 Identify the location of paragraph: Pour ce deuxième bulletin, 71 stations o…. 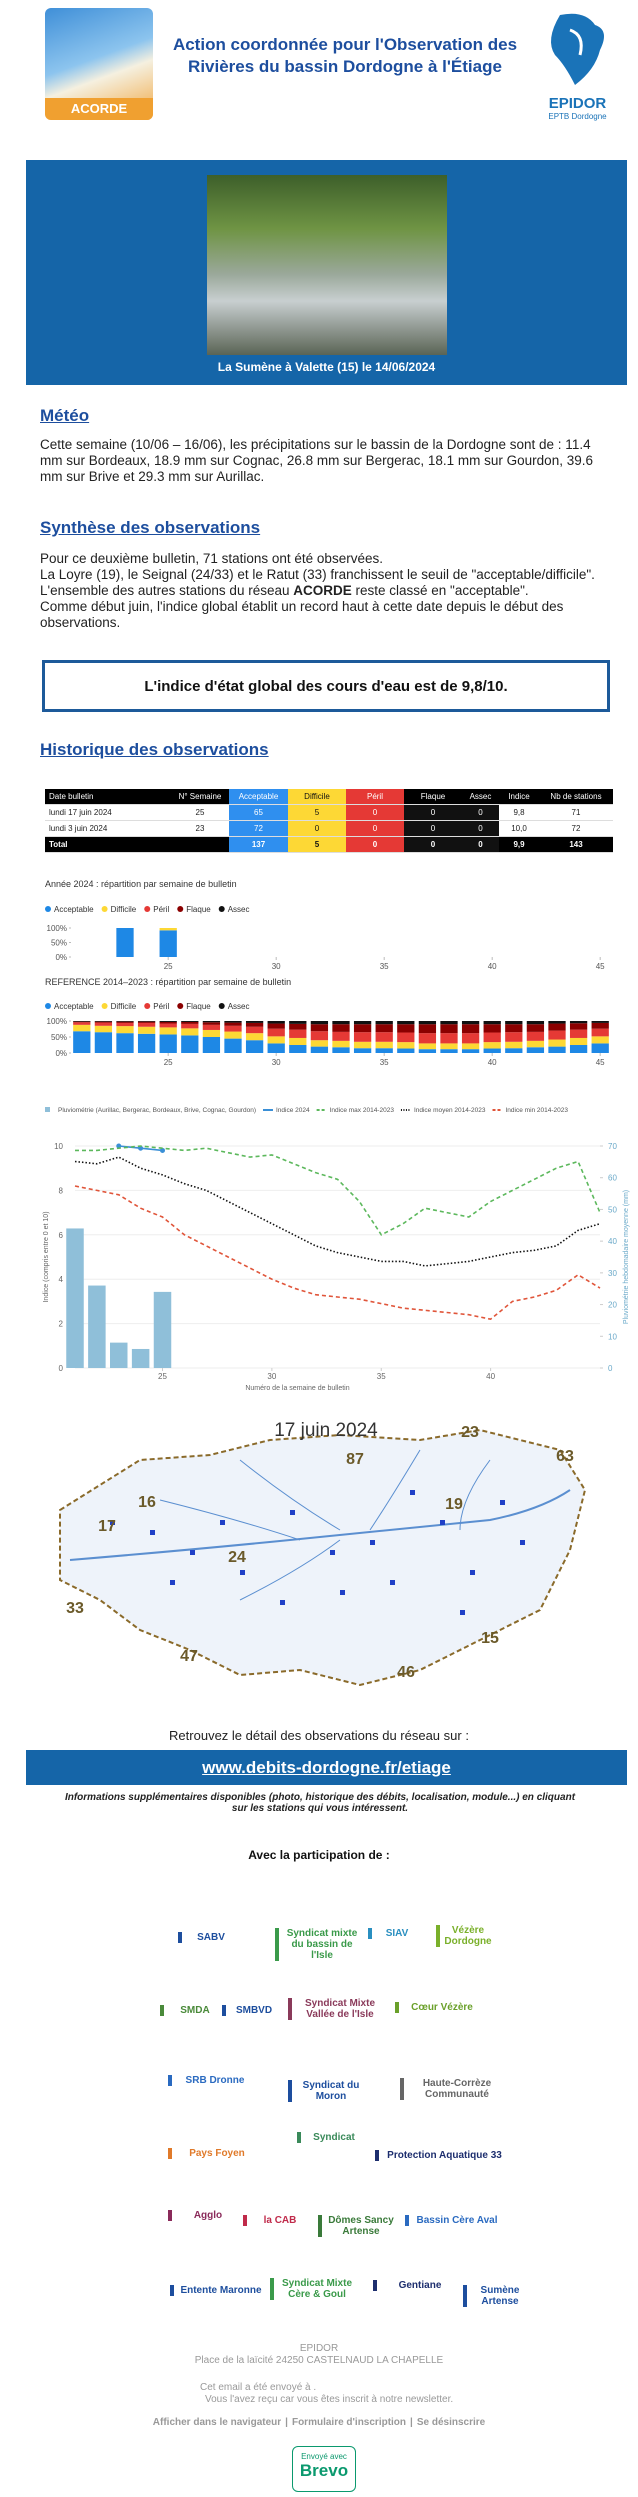
(327, 591).